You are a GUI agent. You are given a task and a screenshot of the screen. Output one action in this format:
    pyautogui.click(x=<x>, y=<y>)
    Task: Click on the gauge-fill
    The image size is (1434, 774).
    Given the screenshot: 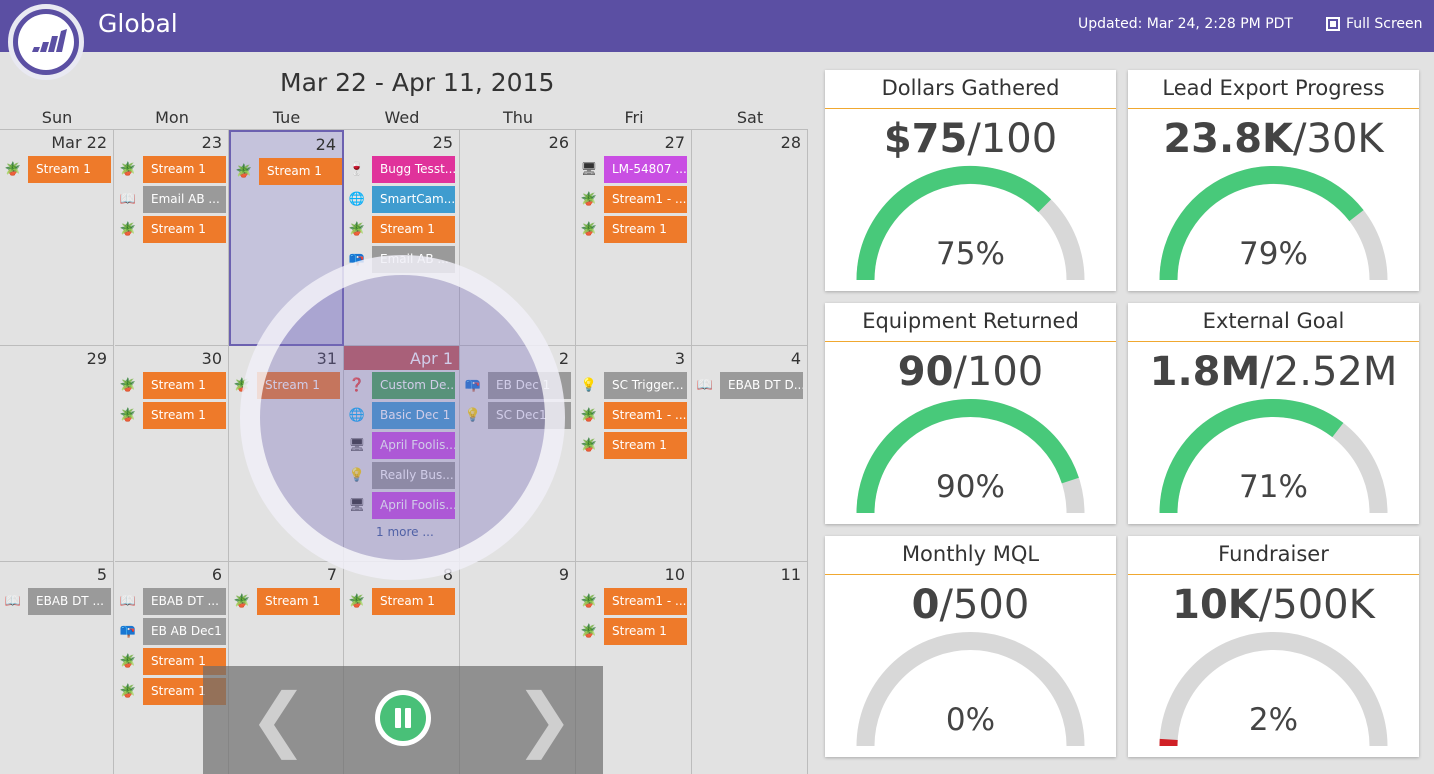 What is the action you would take?
    pyautogui.click(x=1261, y=223)
    